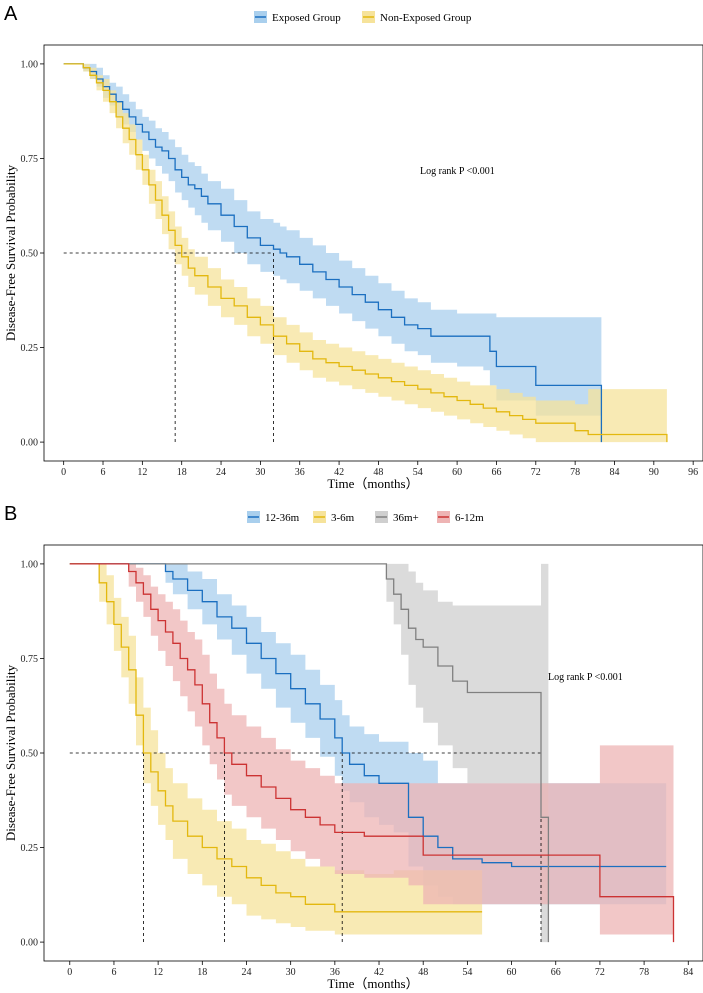  I want to click on legend-label: 36m+, so click(406, 518).